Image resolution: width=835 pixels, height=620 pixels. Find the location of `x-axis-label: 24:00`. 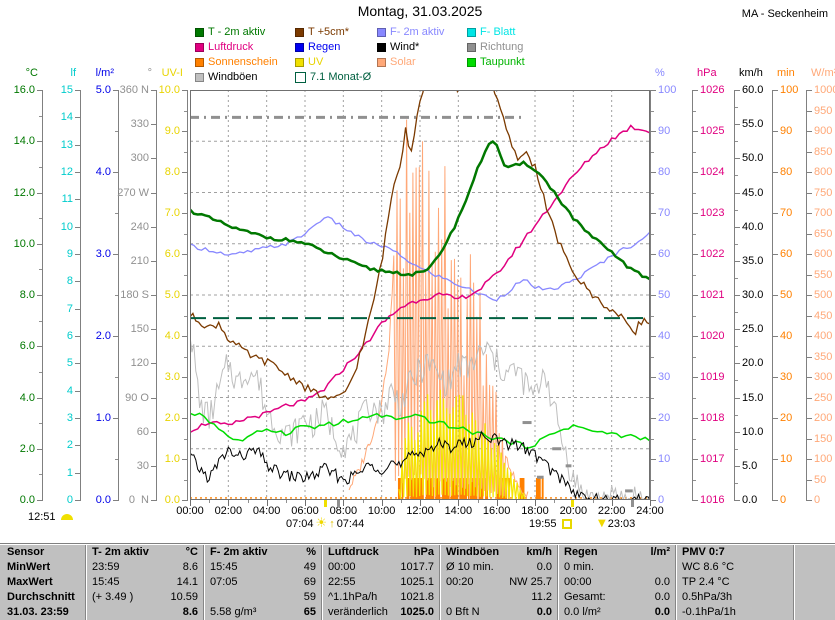

x-axis-label: 24:00 is located at coordinates (650, 511).